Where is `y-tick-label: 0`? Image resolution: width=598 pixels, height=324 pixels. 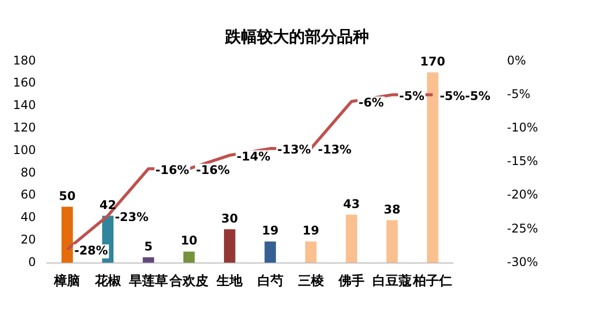 y-tick-label: 0 is located at coordinates (32, 261).